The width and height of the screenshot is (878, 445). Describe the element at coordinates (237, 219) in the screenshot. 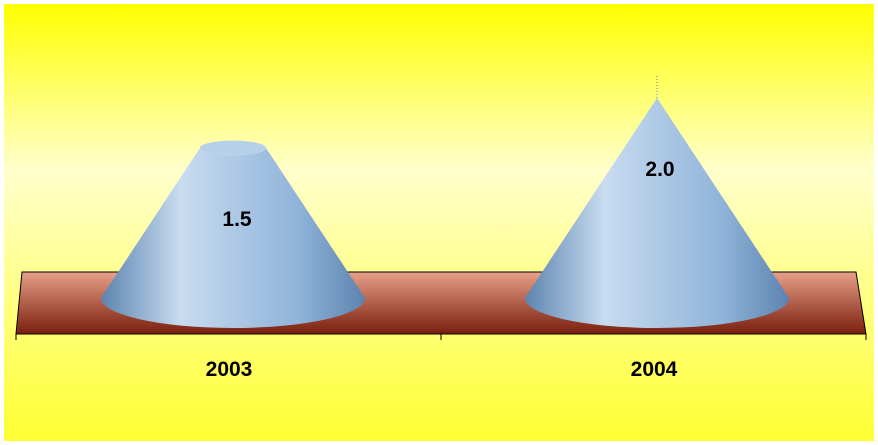

I see `data-label-2003: 1.5` at that location.